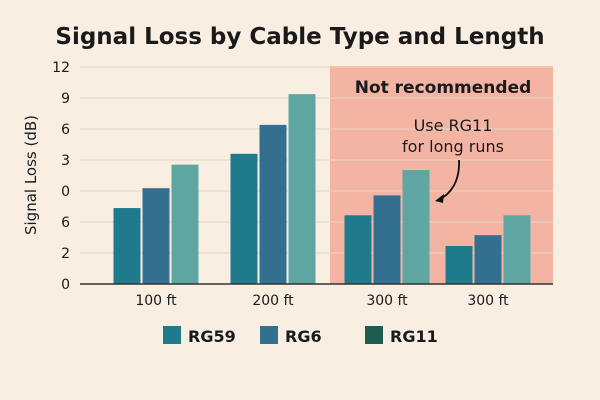 The image size is (600, 400). What do you see at coordinates (61, 68) in the screenshot?
I see `y-tick-label: 12` at bounding box center [61, 68].